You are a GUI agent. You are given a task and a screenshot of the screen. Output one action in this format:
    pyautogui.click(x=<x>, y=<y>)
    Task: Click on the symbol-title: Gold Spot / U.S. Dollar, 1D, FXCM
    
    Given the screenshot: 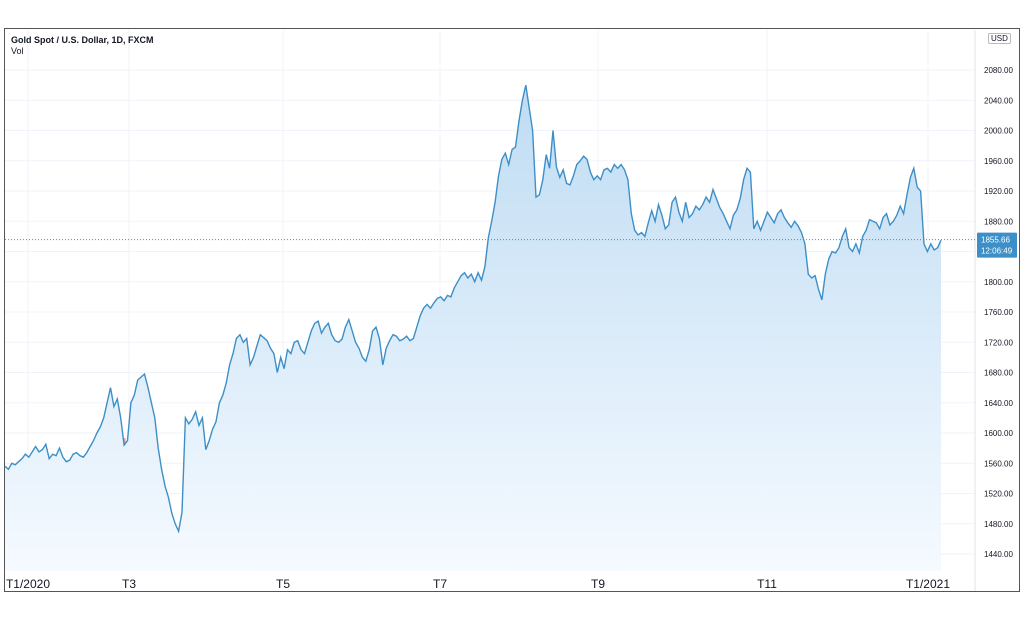 What is the action you would take?
    pyautogui.click(x=82, y=40)
    